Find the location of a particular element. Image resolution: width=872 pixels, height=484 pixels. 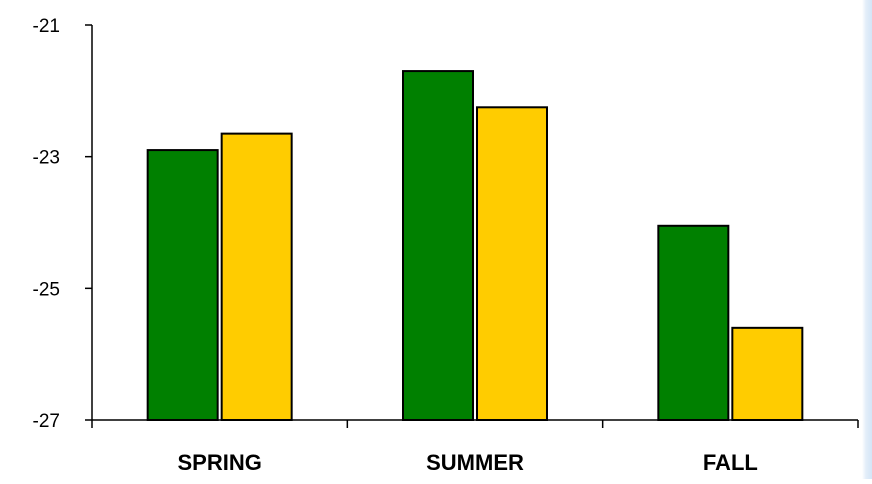

x-category-label: SPRING is located at coordinates (219, 462).